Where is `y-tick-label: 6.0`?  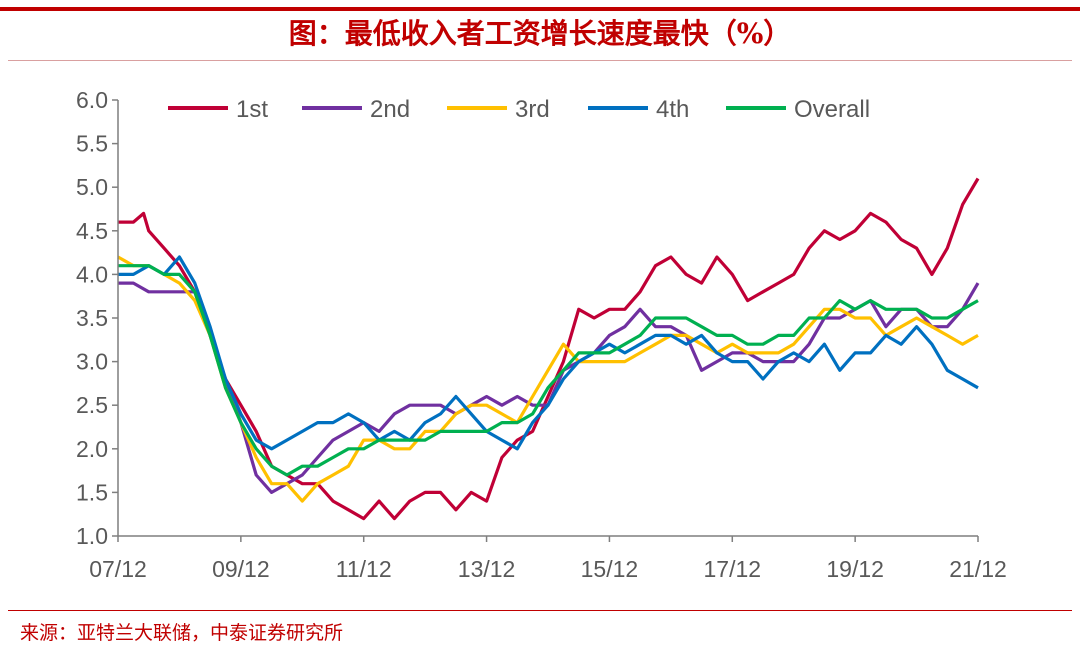
y-tick-label: 6.0 is located at coordinates (92, 100).